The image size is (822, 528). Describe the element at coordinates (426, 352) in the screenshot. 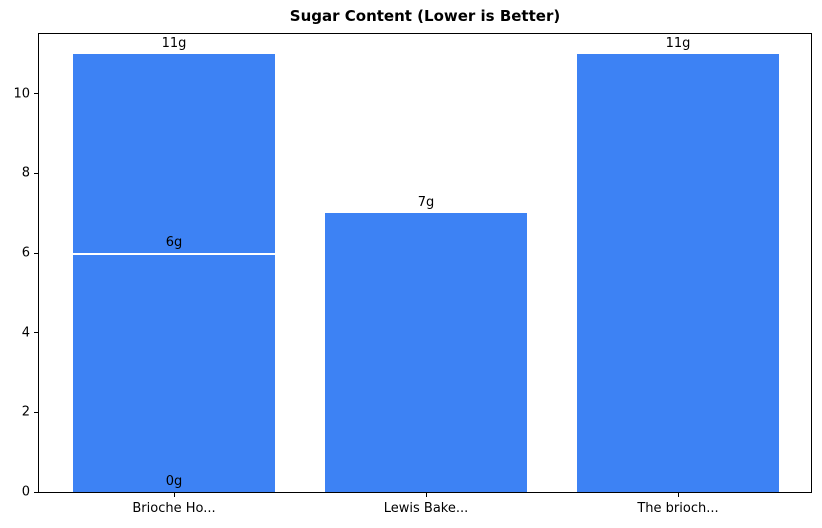

I see `bar` at that location.